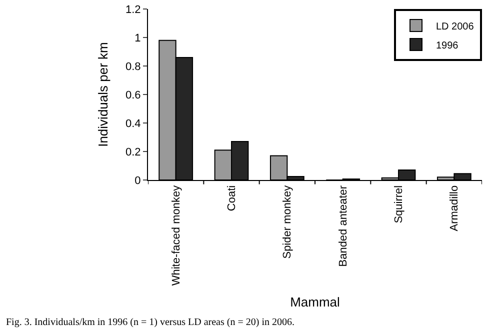 Image resolution: width=492 pixels, height=336 pixels. Describe the element at coordinates (315, 302) in the screenshot. I see `x-axis-title: Mammal` at that location.